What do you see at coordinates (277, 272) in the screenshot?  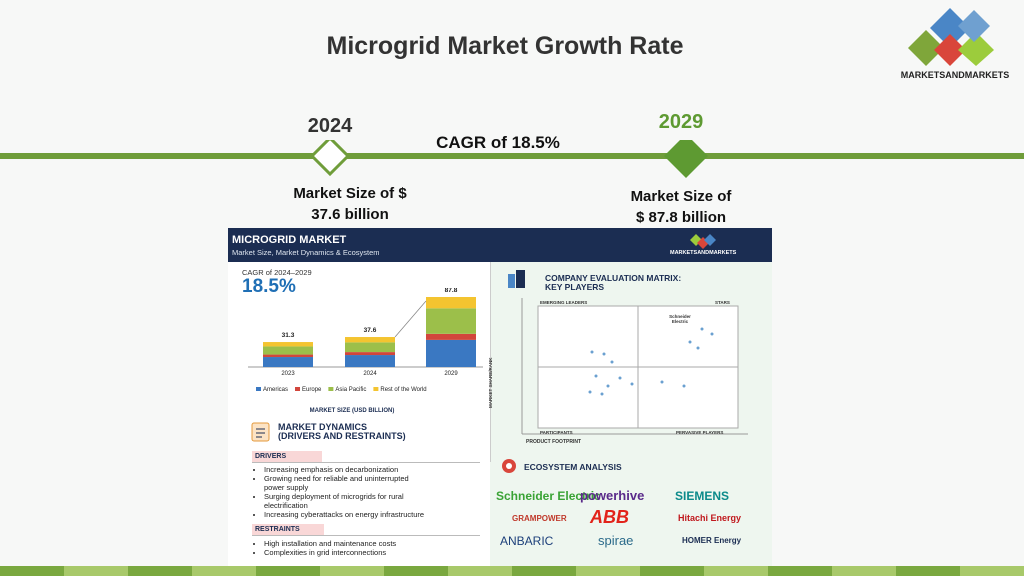 I see `cagr-label: CAGR of 2024–2029` at bounding box center [277, 272].